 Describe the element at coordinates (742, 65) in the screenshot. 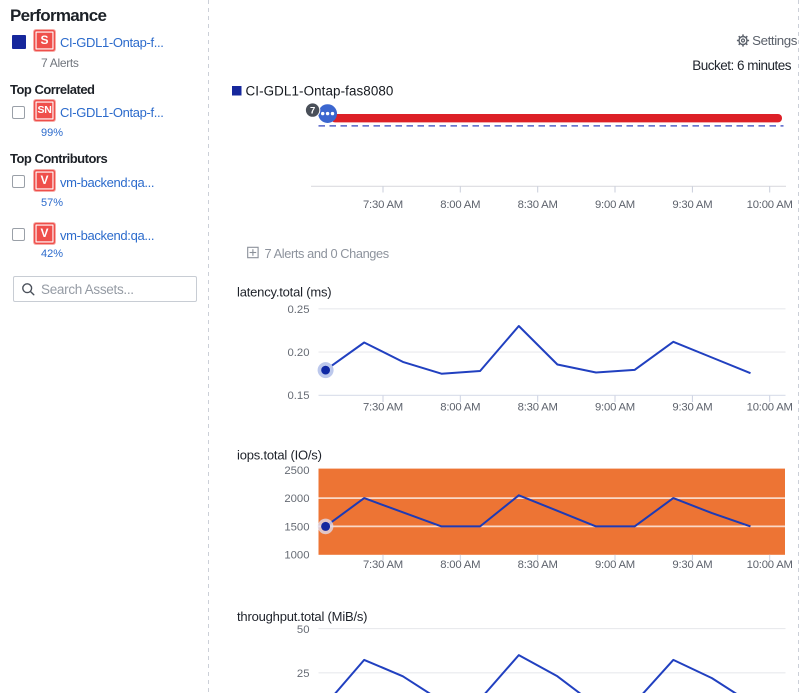

I see `svg-text: Bucket: 6 minutes` at that location.